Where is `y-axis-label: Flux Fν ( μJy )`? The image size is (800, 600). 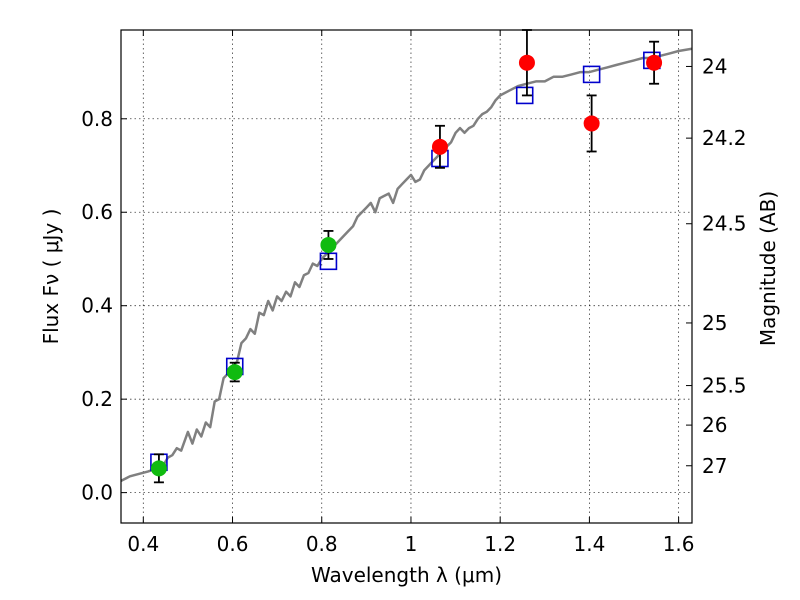 y-axis-label: Flux Fν ( μJy ) is located at coordinates (51, 277).